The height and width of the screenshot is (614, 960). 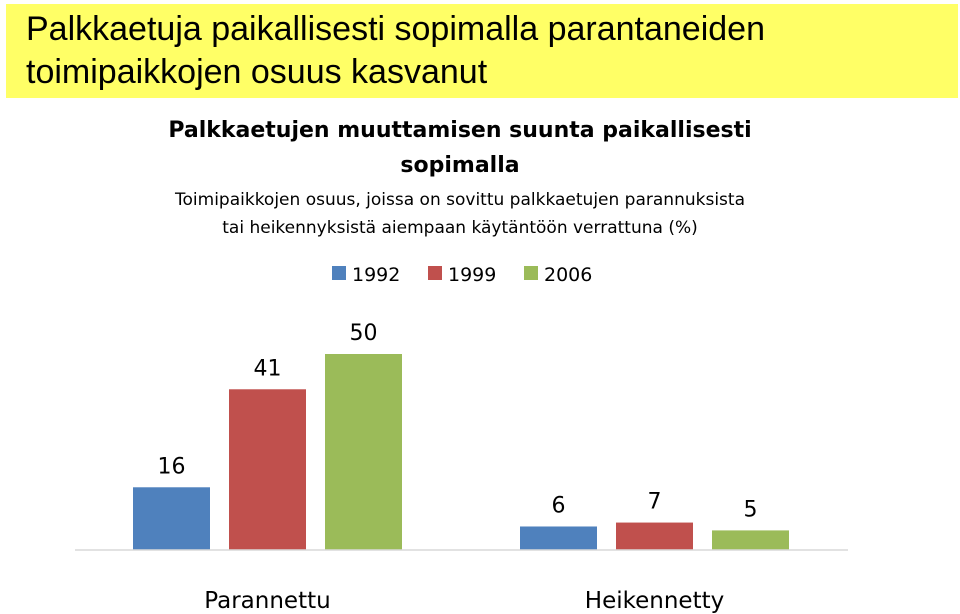 What do you see at coordinates (363, 452) in the screenshot?
I see `bar-2006-parannettu` at bounding box center [363, 452].